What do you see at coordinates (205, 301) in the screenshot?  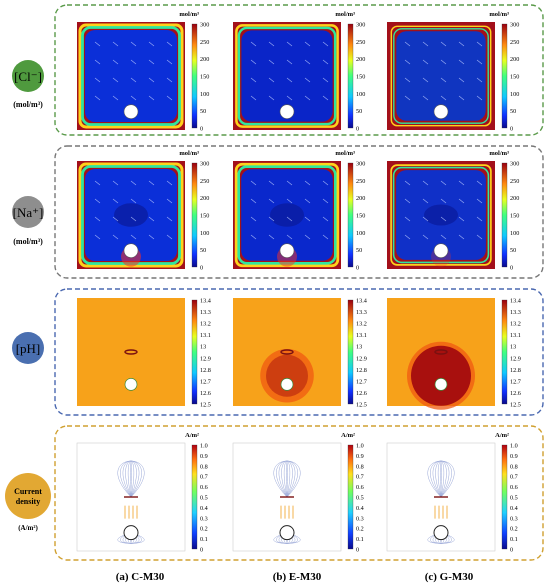 I see `colorbar-tick-label: 13.4` at bounding box center [205, 301].